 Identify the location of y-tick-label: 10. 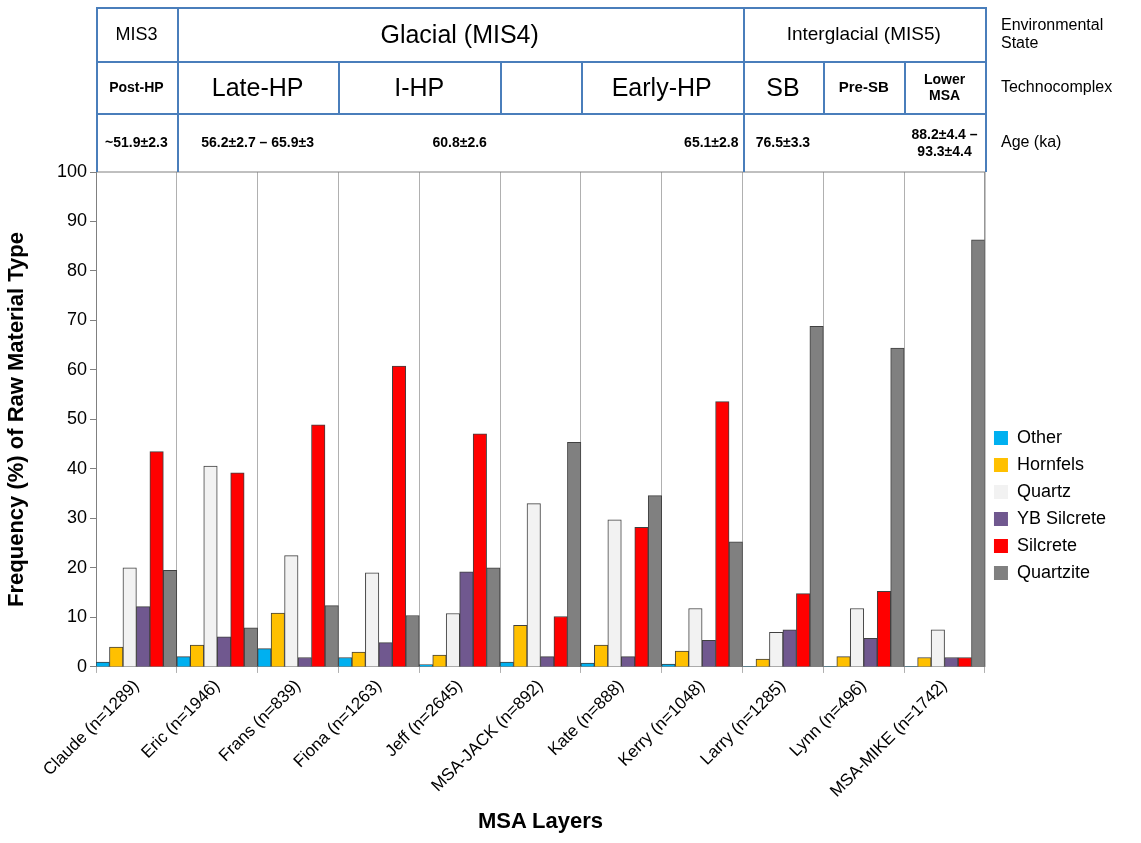
(76, 616).